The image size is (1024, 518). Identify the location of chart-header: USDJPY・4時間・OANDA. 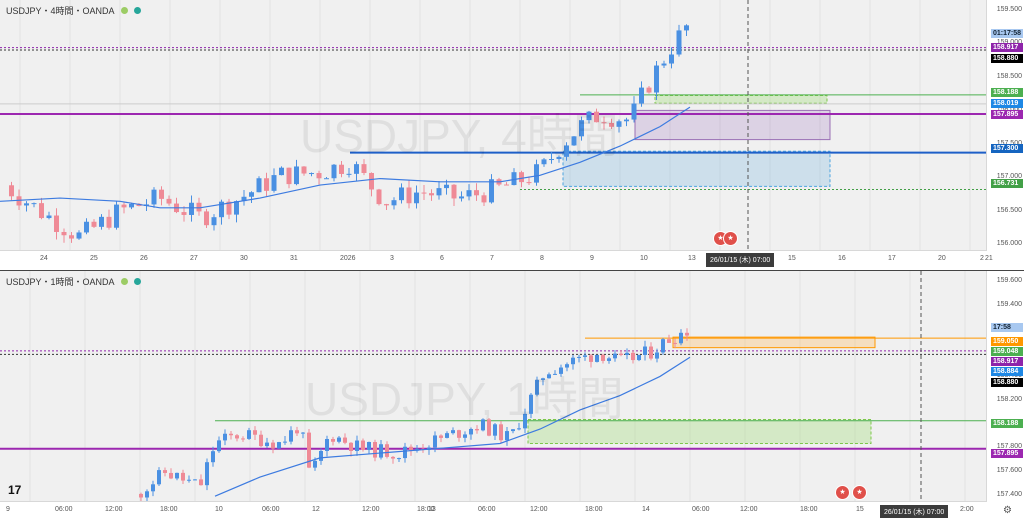
(73, 10).